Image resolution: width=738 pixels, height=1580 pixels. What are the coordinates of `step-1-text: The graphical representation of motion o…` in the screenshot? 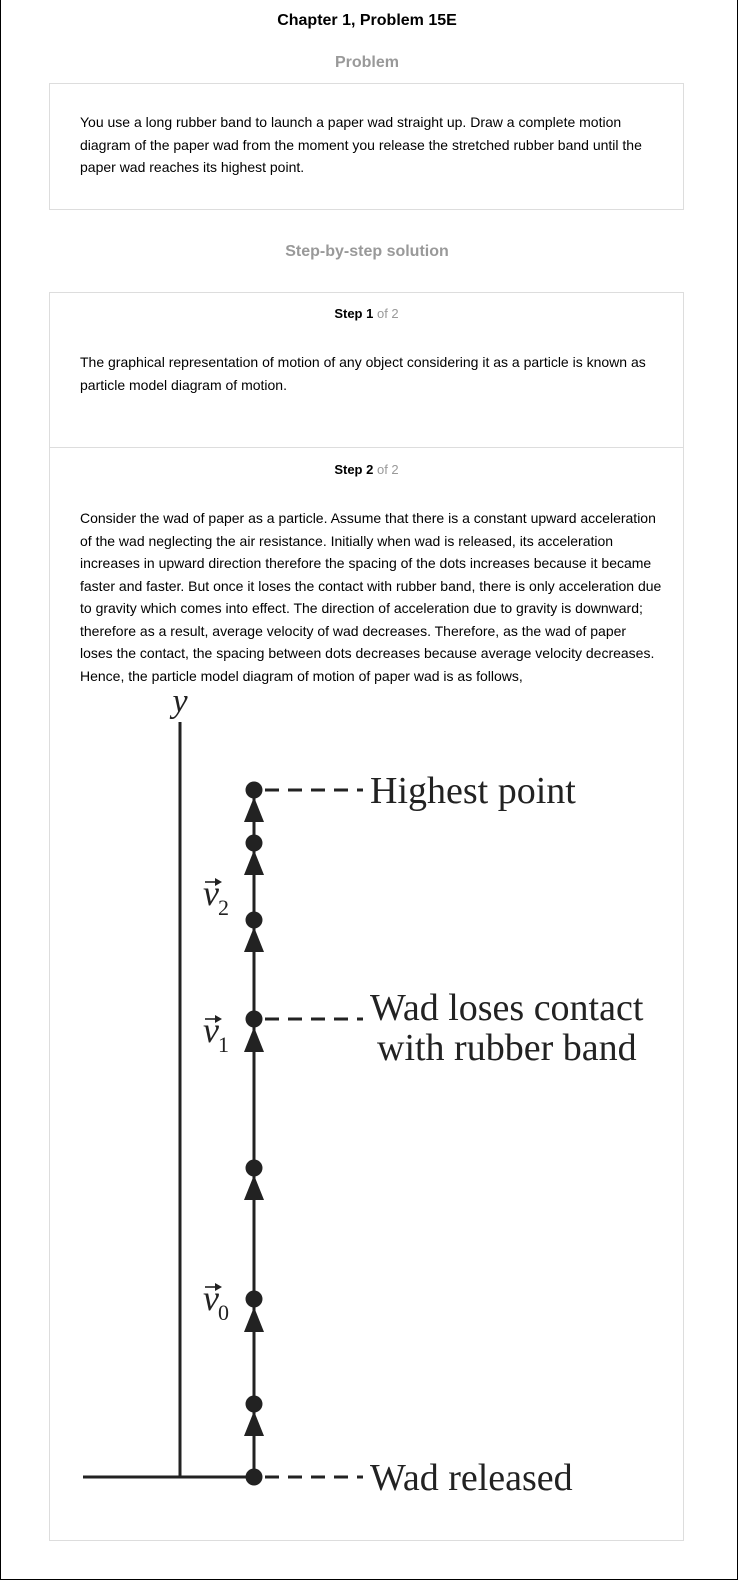 It's located at (363, 373).